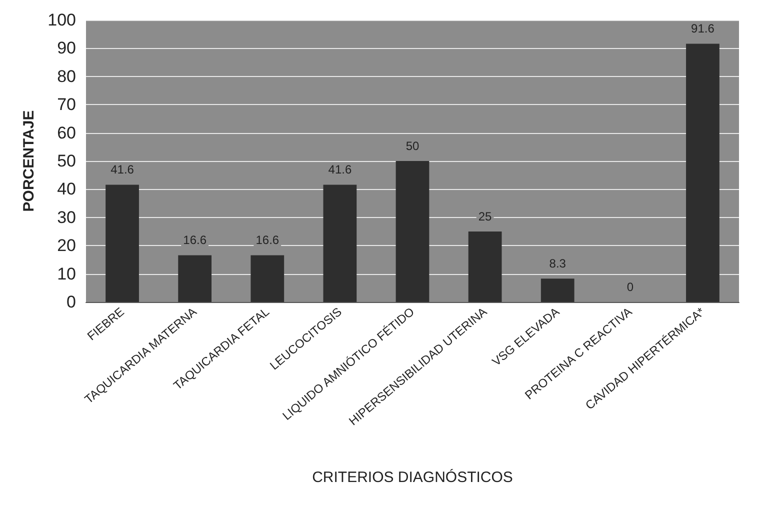  What do you see at coordinates (66, 76) in the screenshot?
I see `y-tick-label: 80` at bounding box center [66, 76].